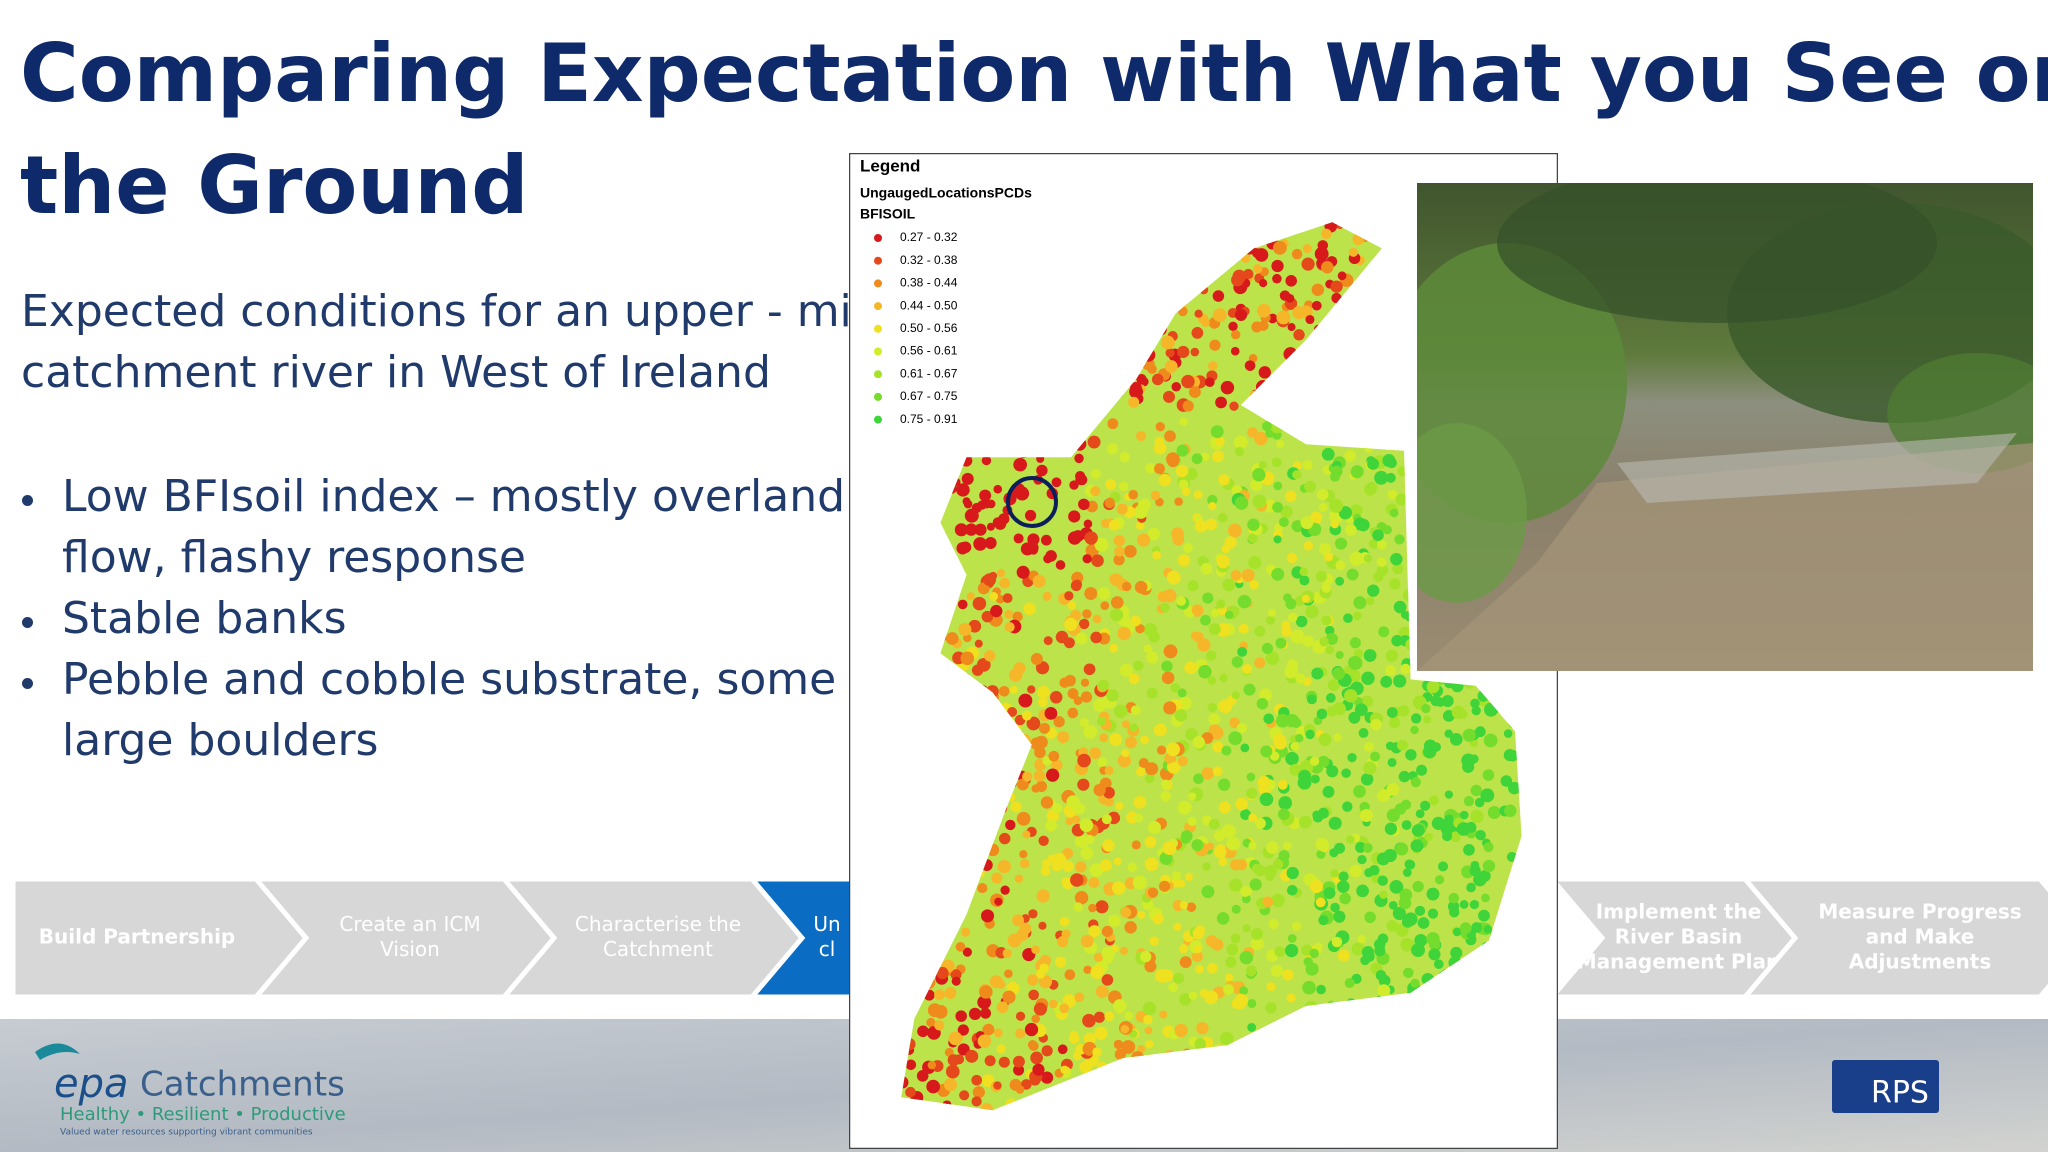 The width and height of the screenshot is (2048, 1152). Describe the element at coordinates (878, 306) in the screenshot. I see `legend-swatch` at that location.